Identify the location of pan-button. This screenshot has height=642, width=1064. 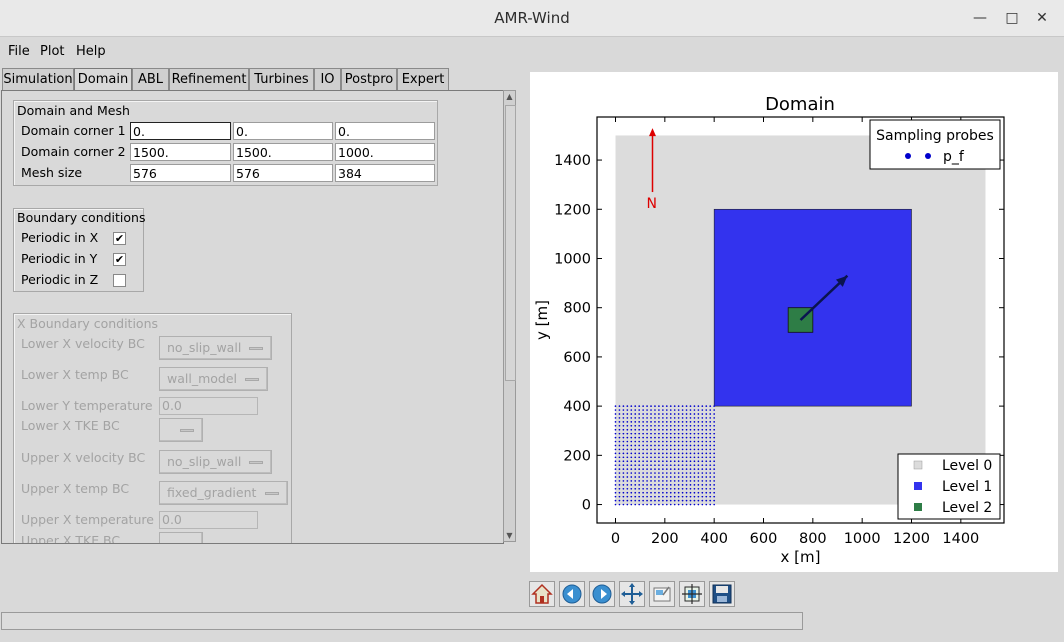
(632, 594).